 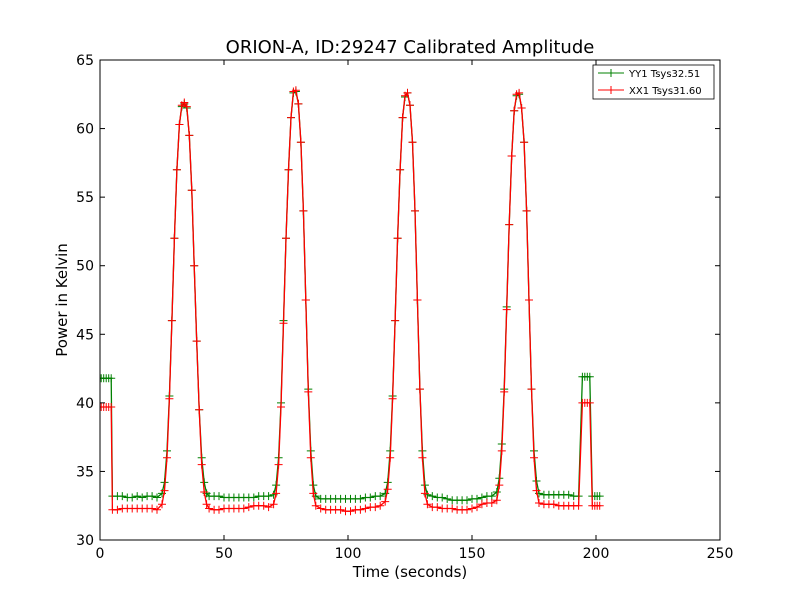 What do you see at coordinates (720, 554) in the screenshot?
I see `x-tick-label: 250` at bounding box center [720, 554].